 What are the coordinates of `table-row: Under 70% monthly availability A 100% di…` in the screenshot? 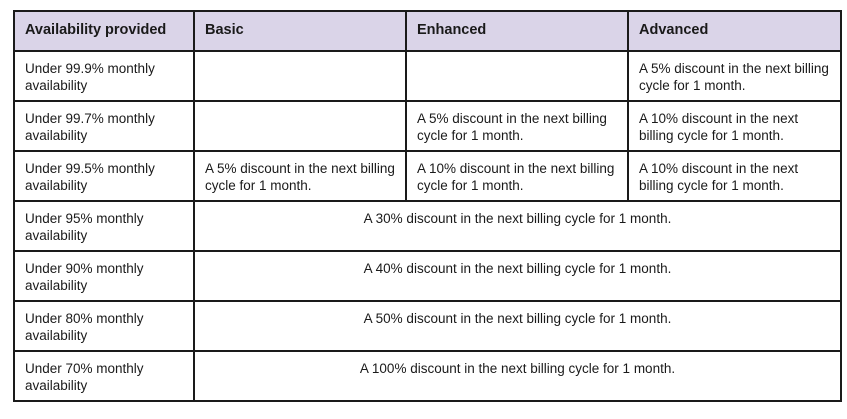 It's located at (427, 376).